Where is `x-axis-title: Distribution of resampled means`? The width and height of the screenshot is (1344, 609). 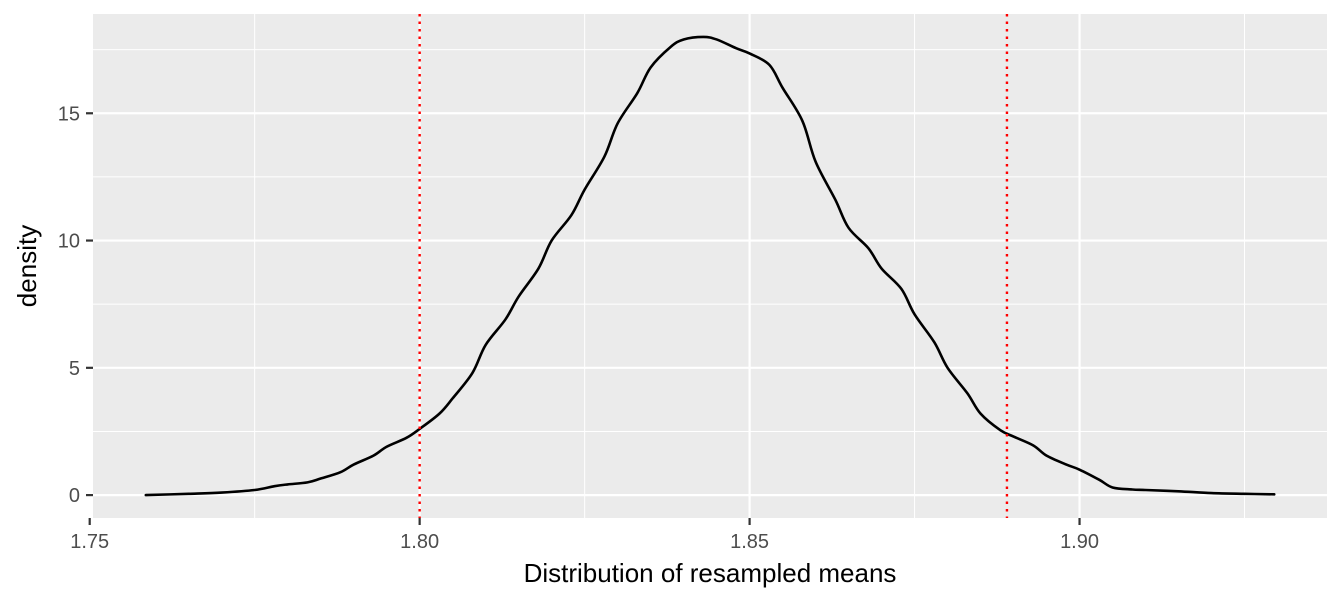 x-axis-title: Distribution of resampled means is located at coordinates (710, 573).